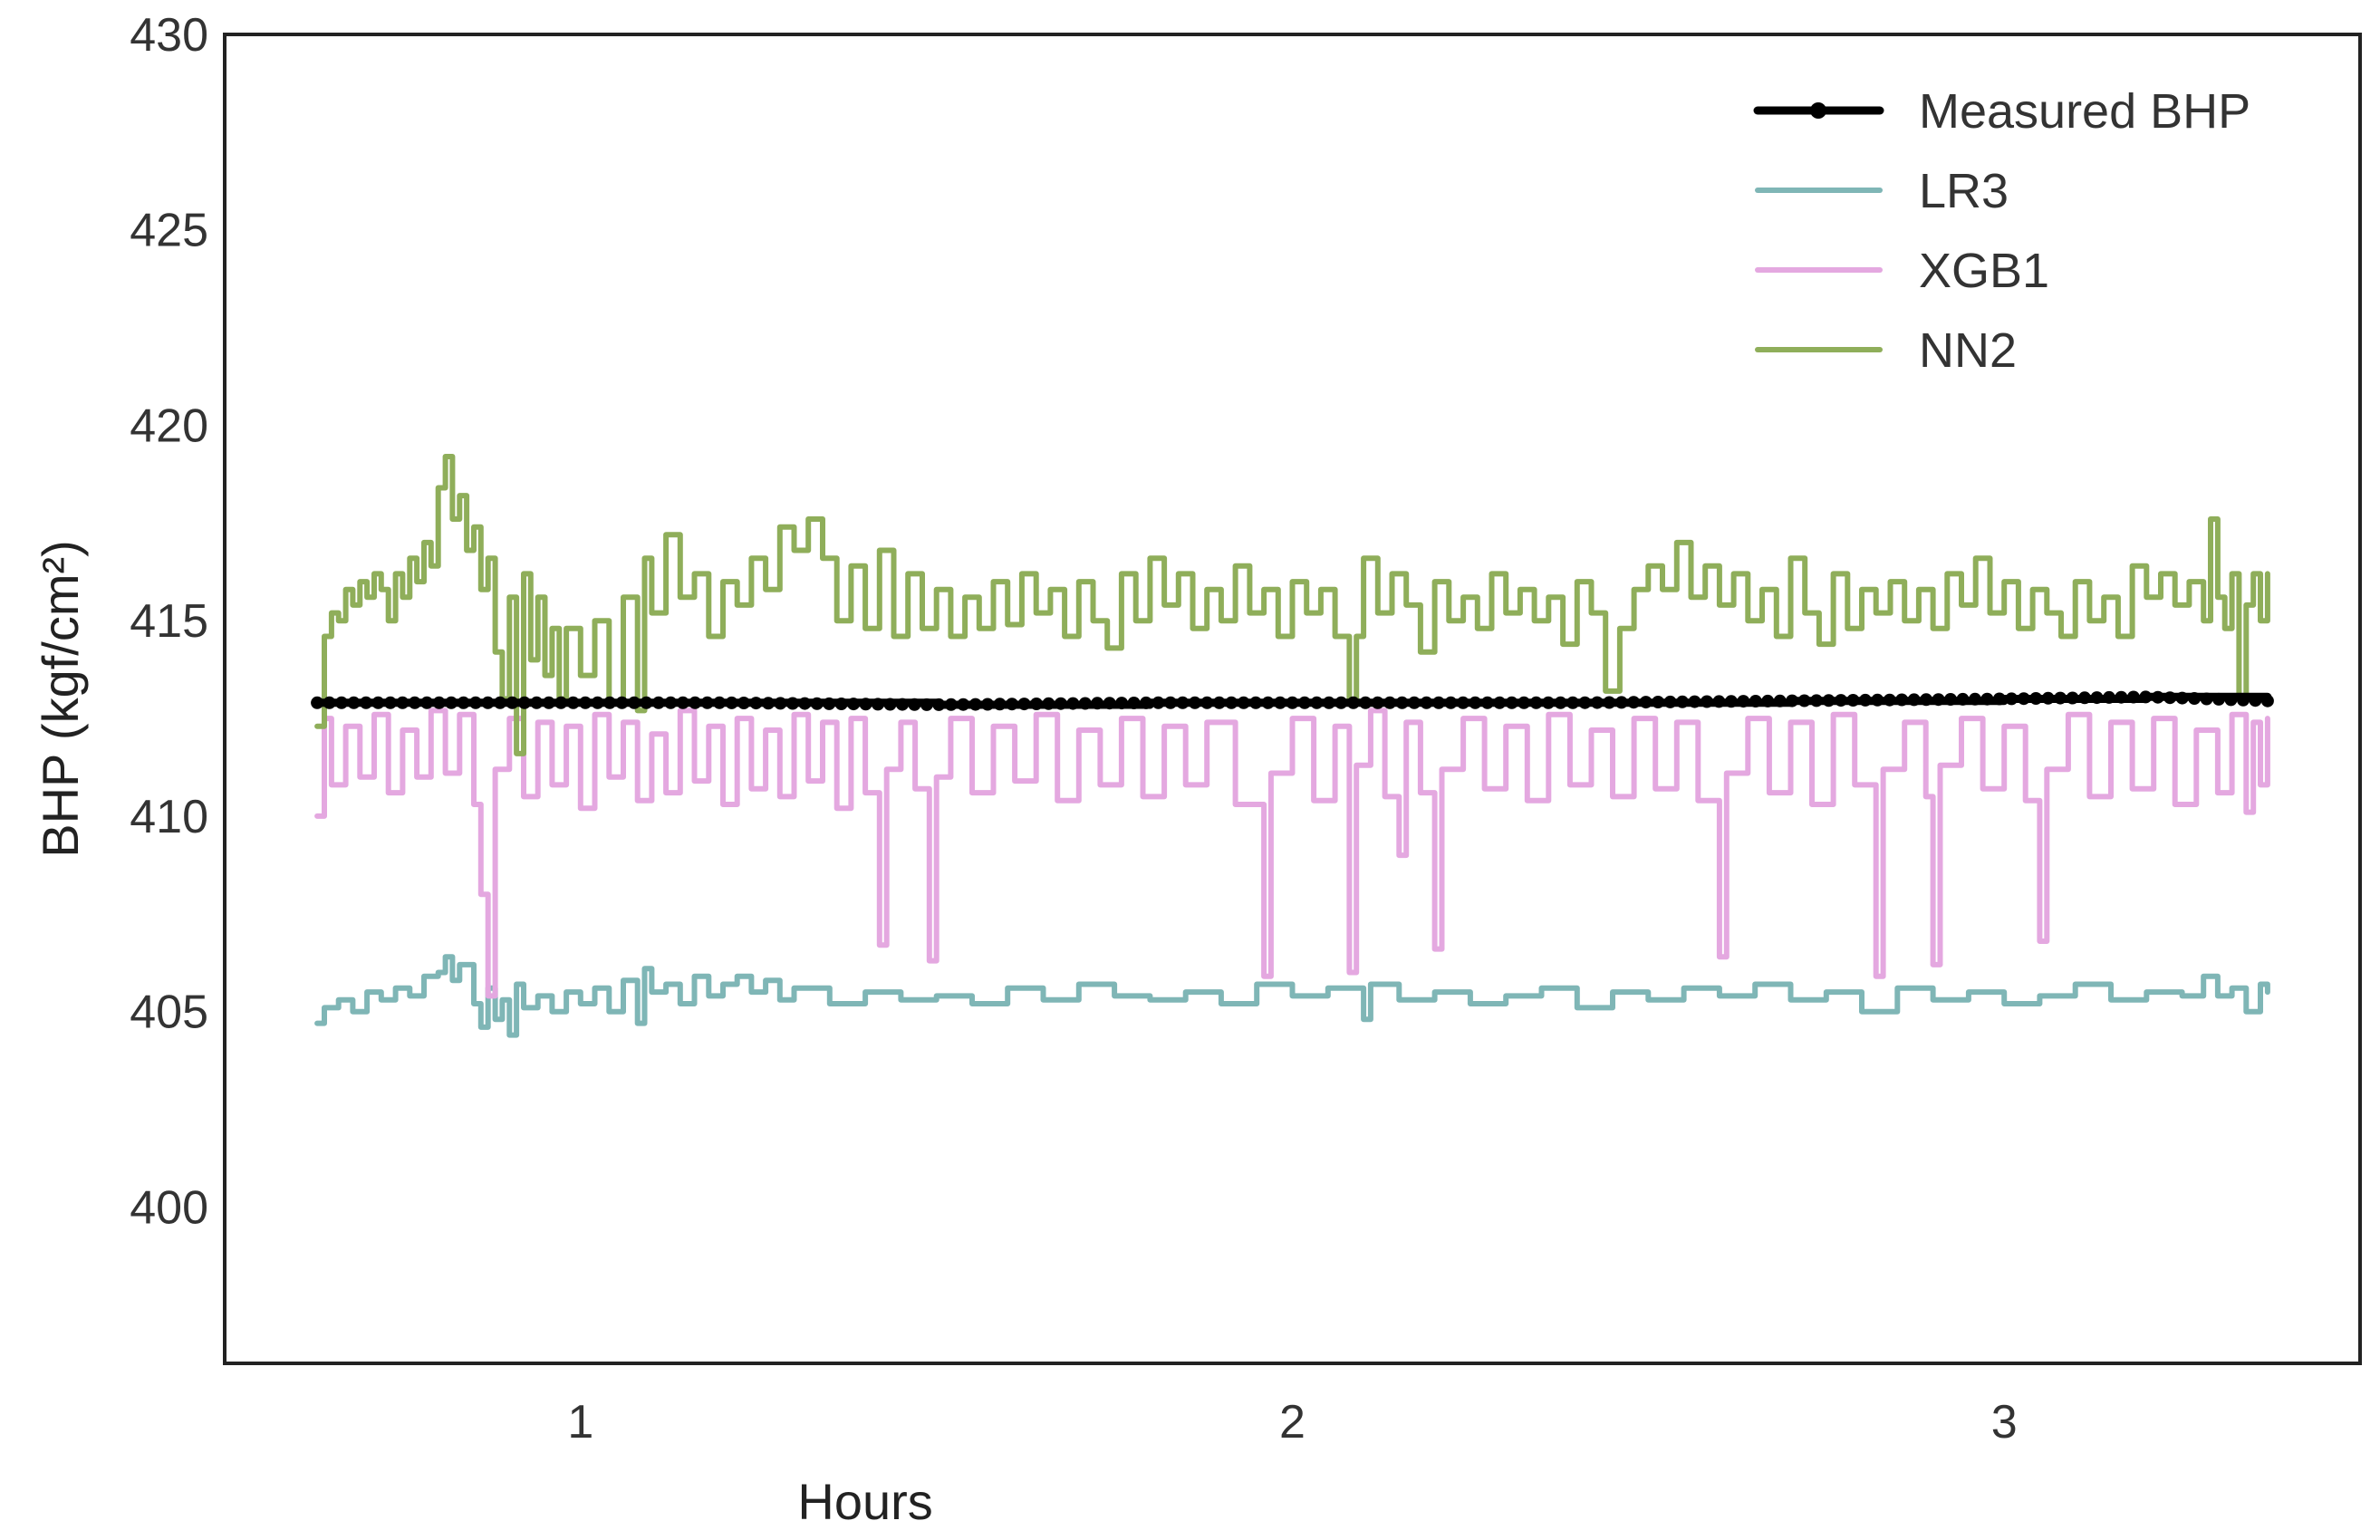  I want to click on series-line-lr3, so click(1292, 996).